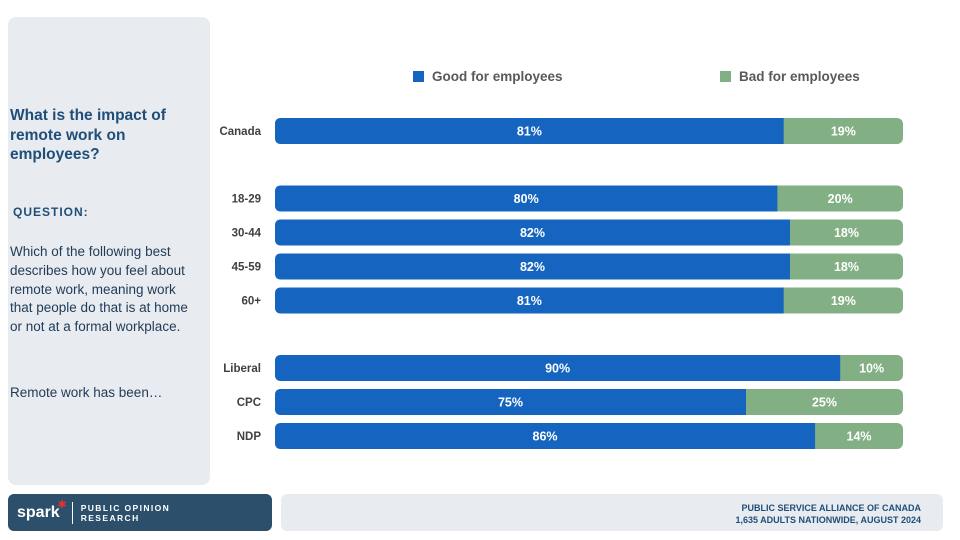 Image resolution: width=960 pixels, height=540 pixels. I want to click on value-label-bad-30-44: 18%, so click(846, 233).